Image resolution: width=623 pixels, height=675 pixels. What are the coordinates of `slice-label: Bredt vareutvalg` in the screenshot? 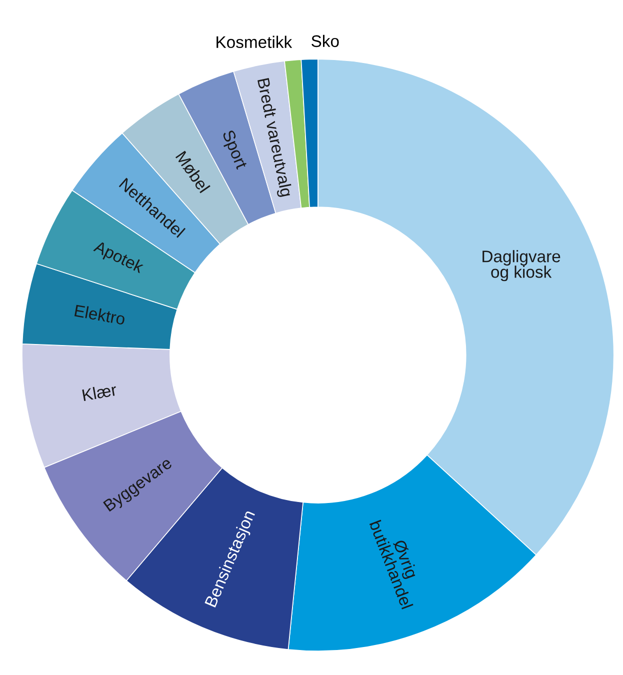 It's located at (274, 138).